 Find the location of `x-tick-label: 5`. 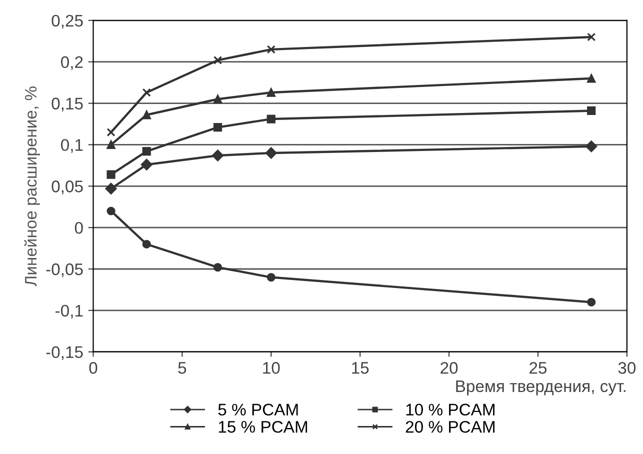

x-tick-label: 5 is located at coordinates (182, 368).